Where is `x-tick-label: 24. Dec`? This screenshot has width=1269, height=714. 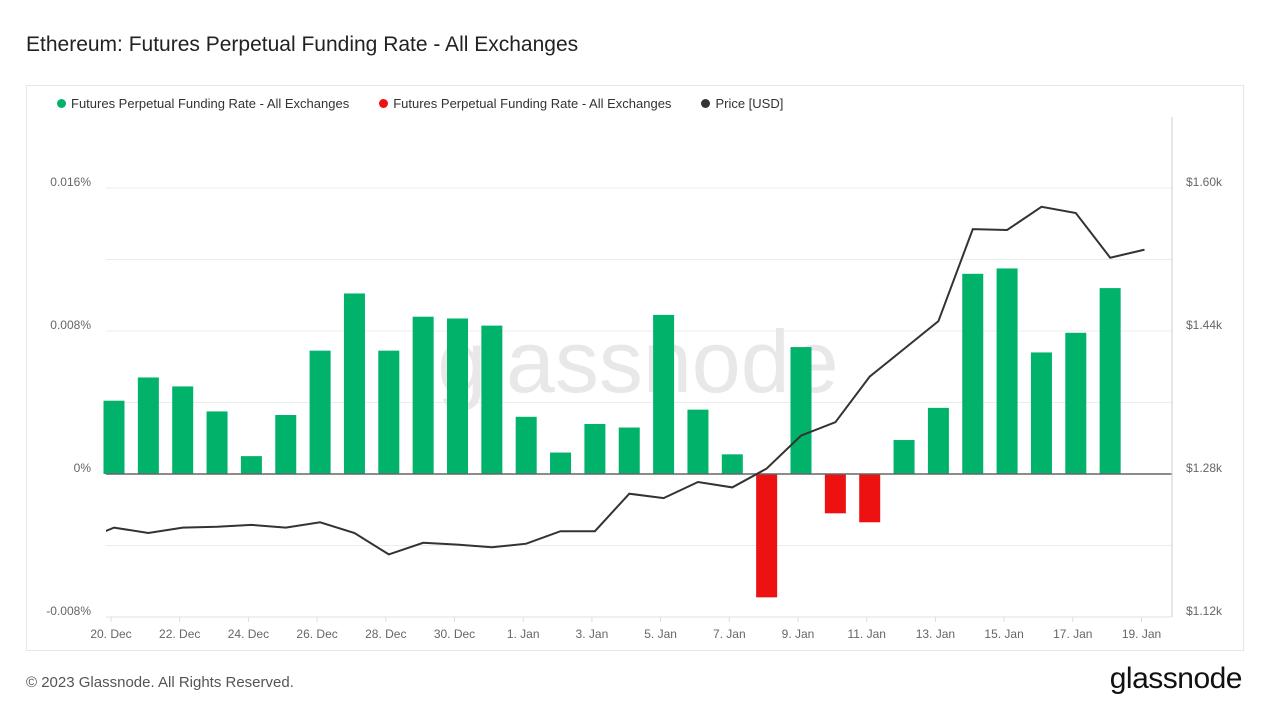 x-tick-label: 24. Dec is located at coordinates (248, 634).